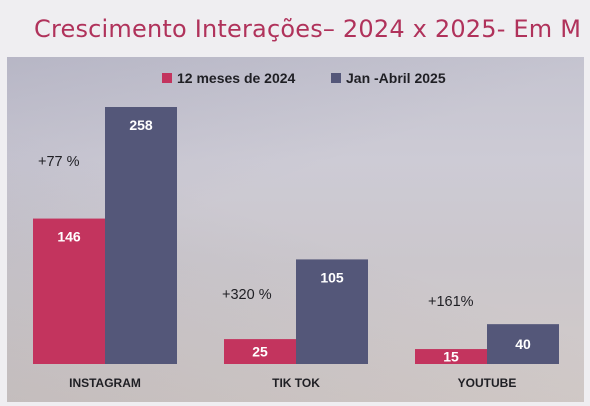 The image size is (590, 406). What do you see at coordinates (247, 295) in the screenshot?
I see `growth-label-2: +320 %` at bounding box center [247, 295].